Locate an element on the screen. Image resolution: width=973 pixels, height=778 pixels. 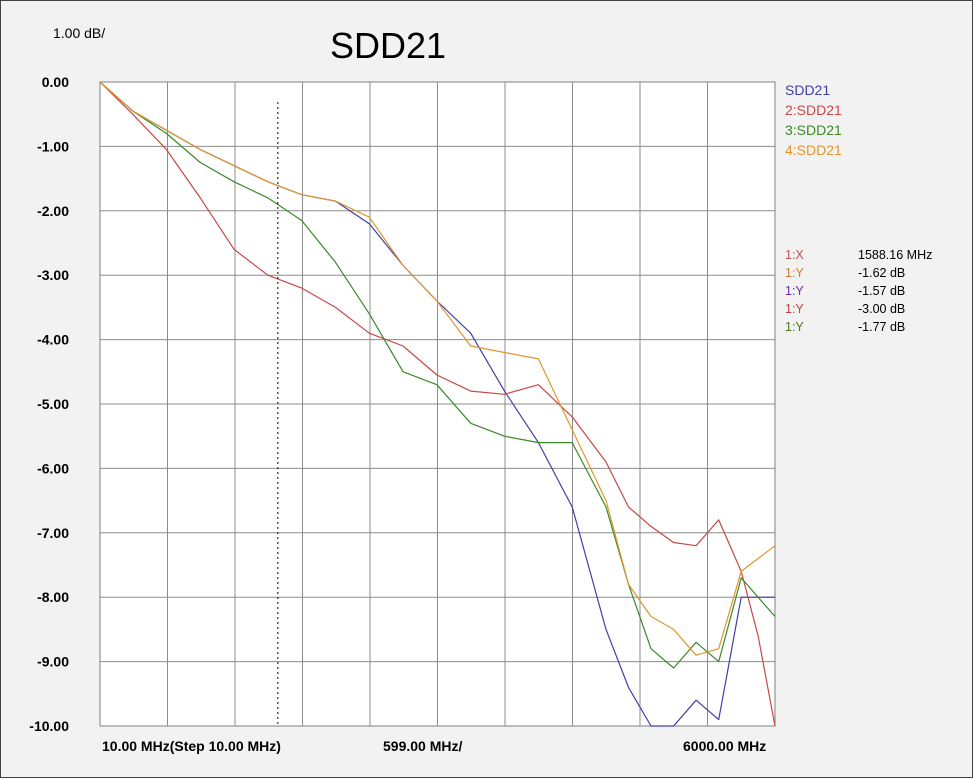
y-tick-label: -3.00 is located at coordinates (53, 275).